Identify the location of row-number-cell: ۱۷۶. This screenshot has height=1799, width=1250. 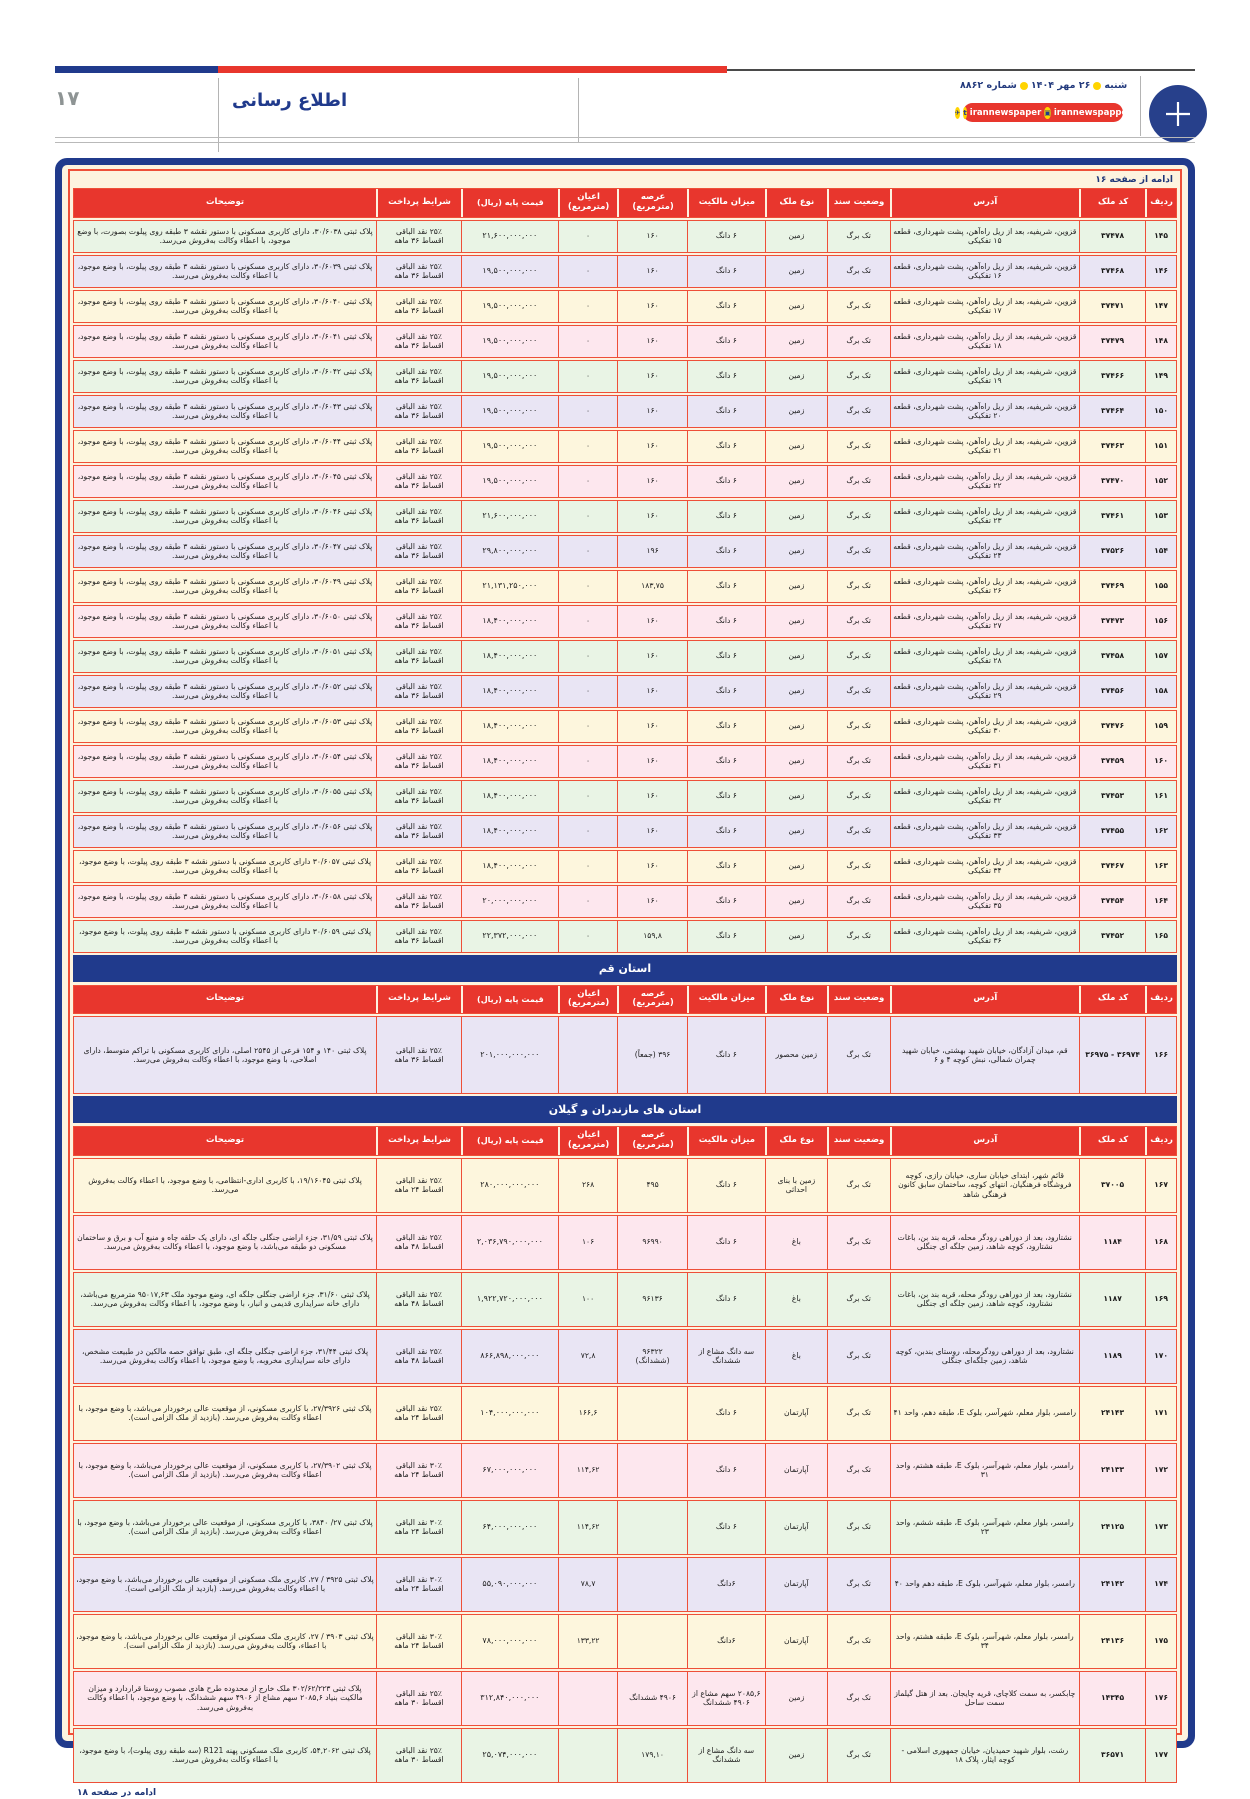
(1160, 1698).